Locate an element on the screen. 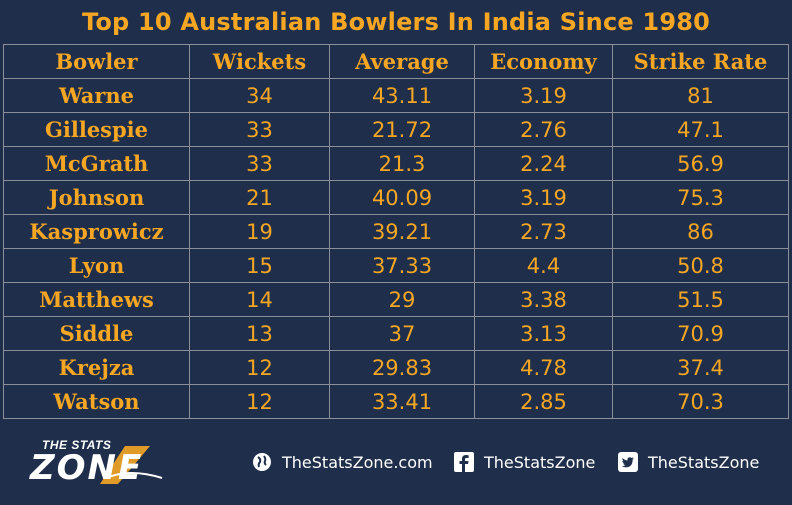  bowler-name: Johnson is located at coordinates (96, 197).